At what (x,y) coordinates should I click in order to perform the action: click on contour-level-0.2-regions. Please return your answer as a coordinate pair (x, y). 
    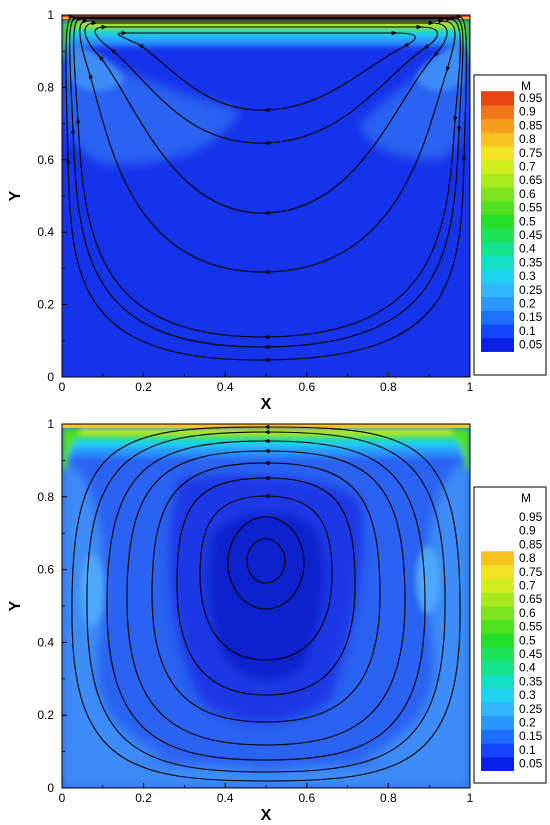
    Looking at the image, I should click on (260, 586).